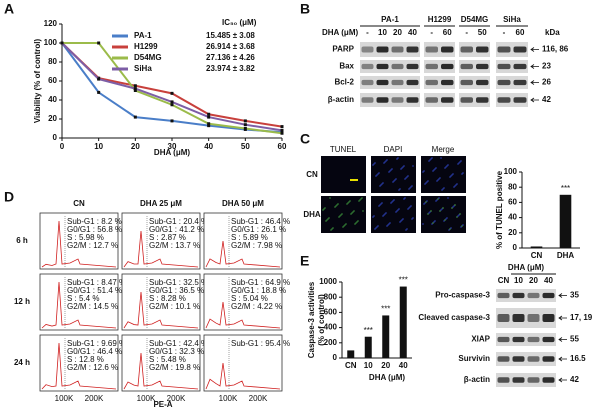 The width and height of the screenshot is (600, 413). Describe the element at coordinates (51, 42) in the screenshot. I see `y-tick-label: 100` at that location.